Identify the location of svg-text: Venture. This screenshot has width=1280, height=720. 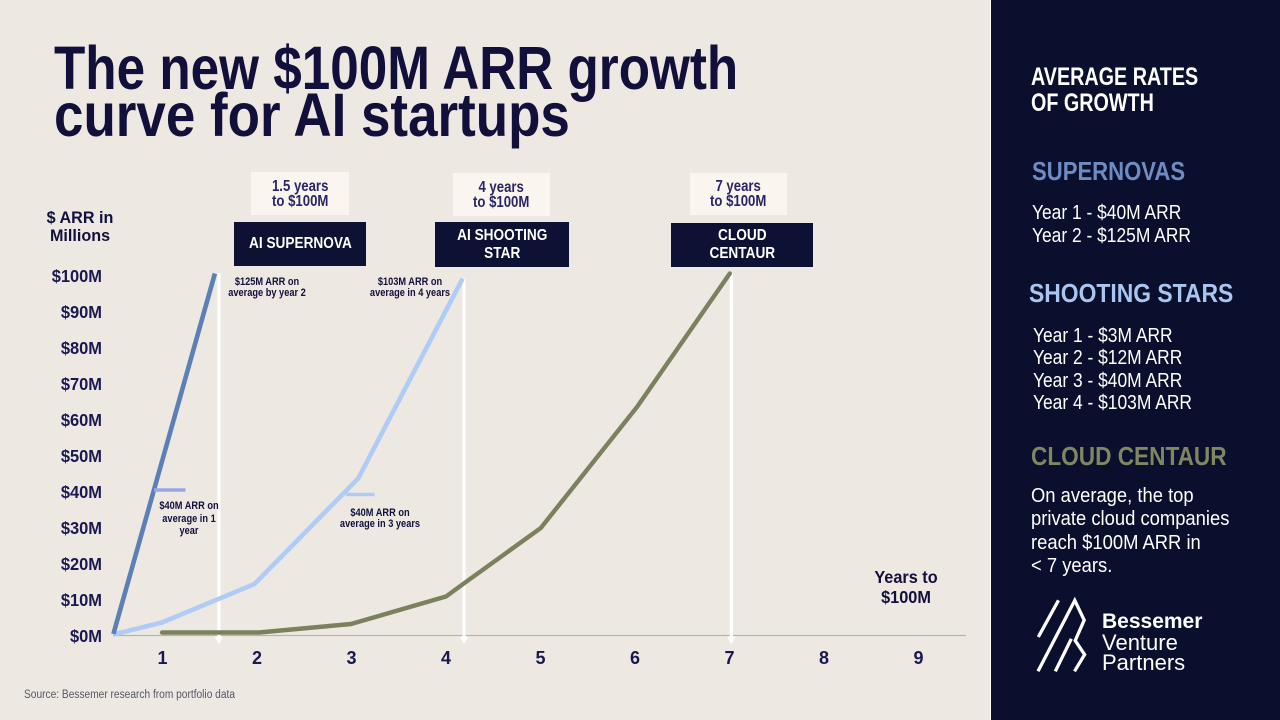
(1140, 642).